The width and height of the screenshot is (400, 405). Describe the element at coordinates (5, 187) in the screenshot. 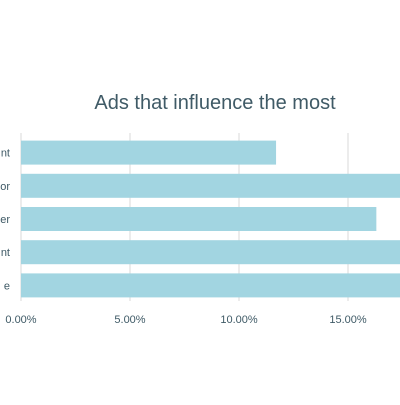

I see `category-label: or` at that location.